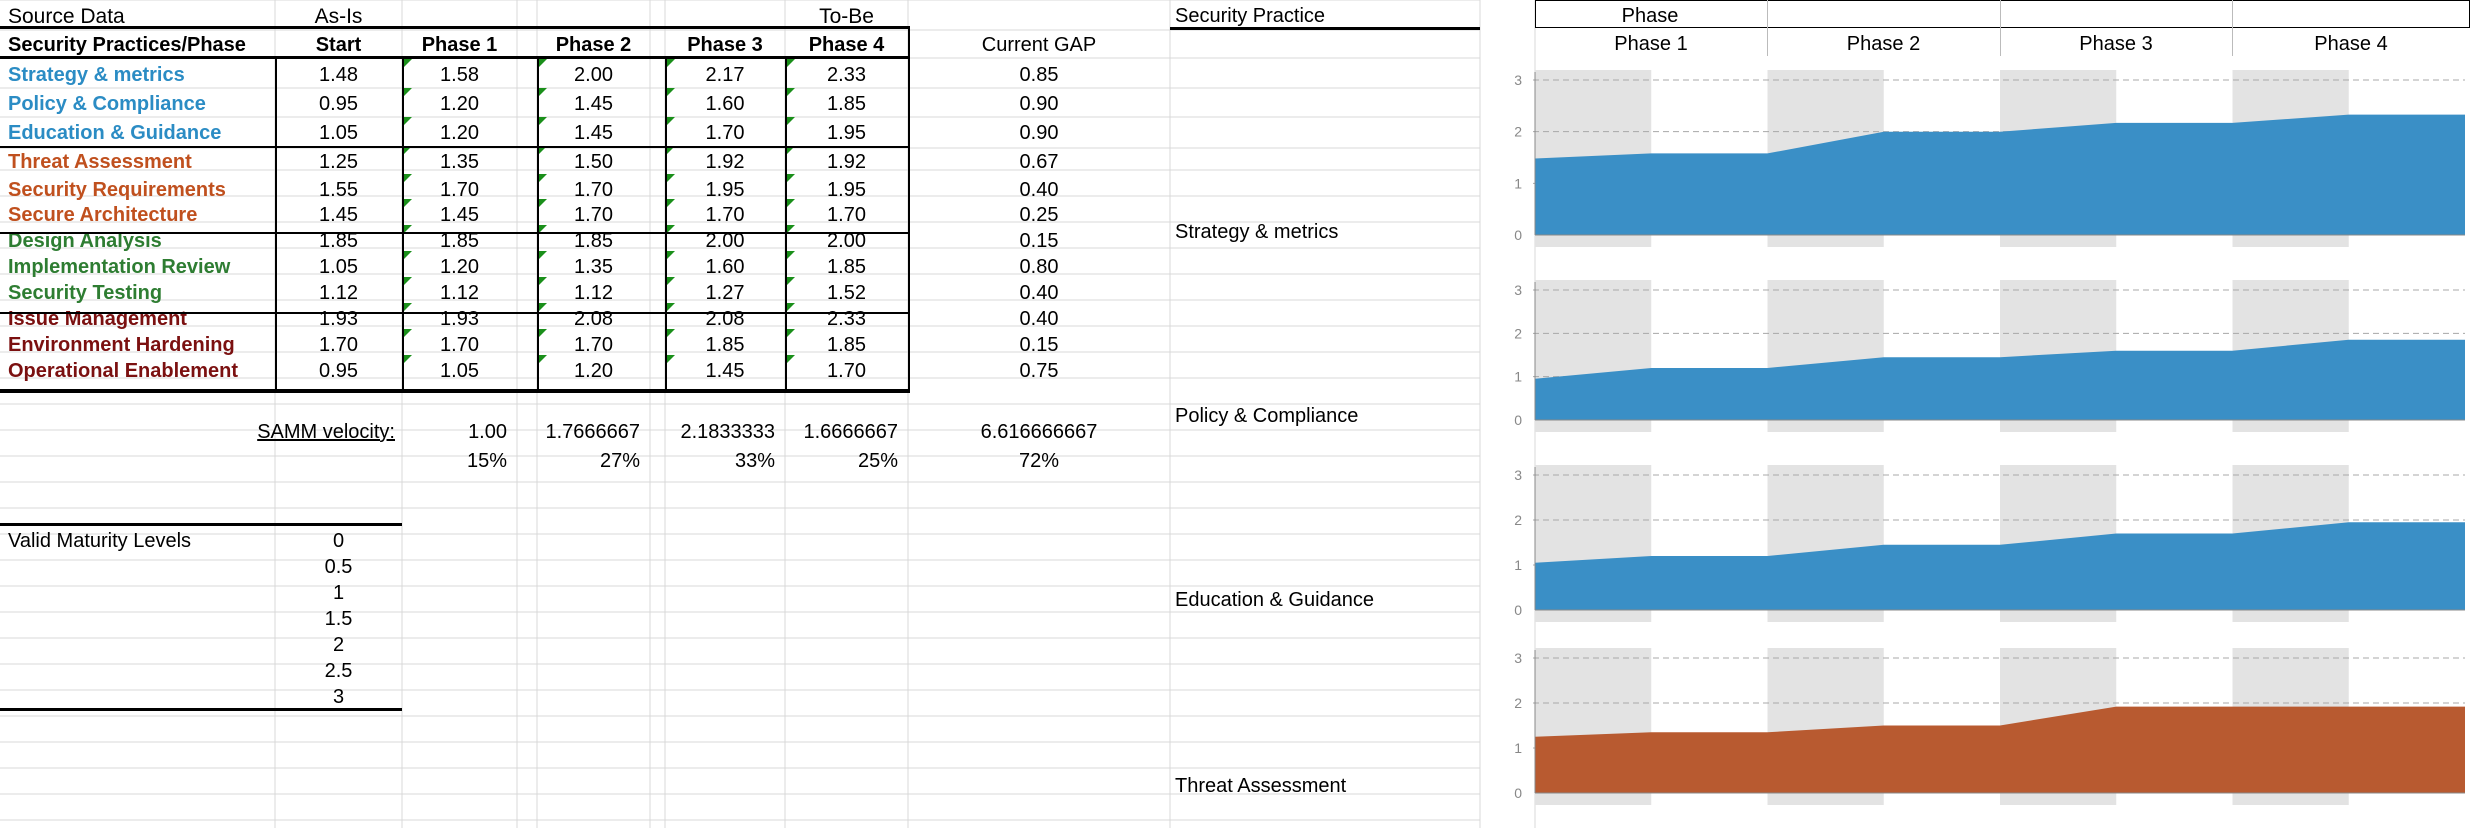 Image resolution: width=2470 pixels, height=828 pixels. Describe the element at coordinates (725, 104) in the screenshot. I see `phase-value: 1.60` at that location.